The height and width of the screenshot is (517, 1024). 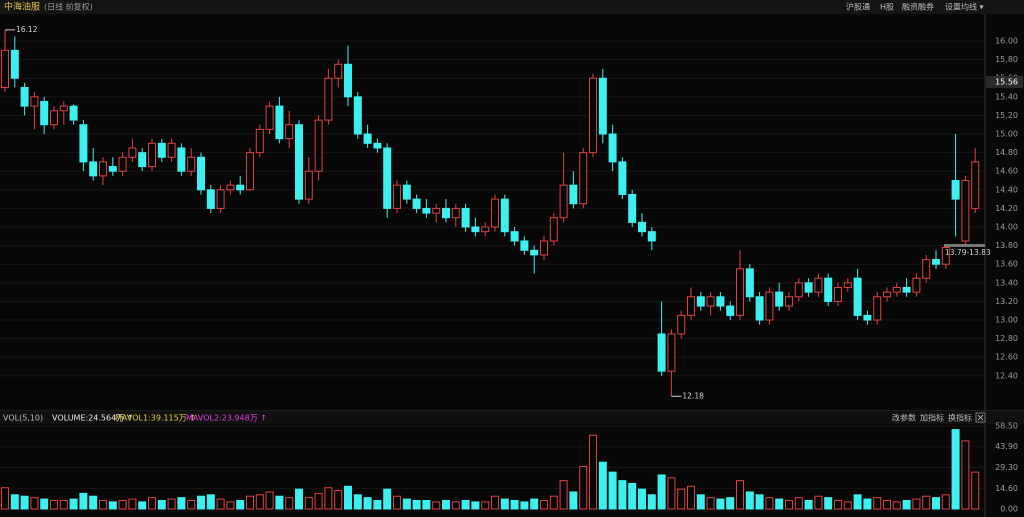 I want to click on y-tick-label: 14.00, so click(x=1006, y=227).